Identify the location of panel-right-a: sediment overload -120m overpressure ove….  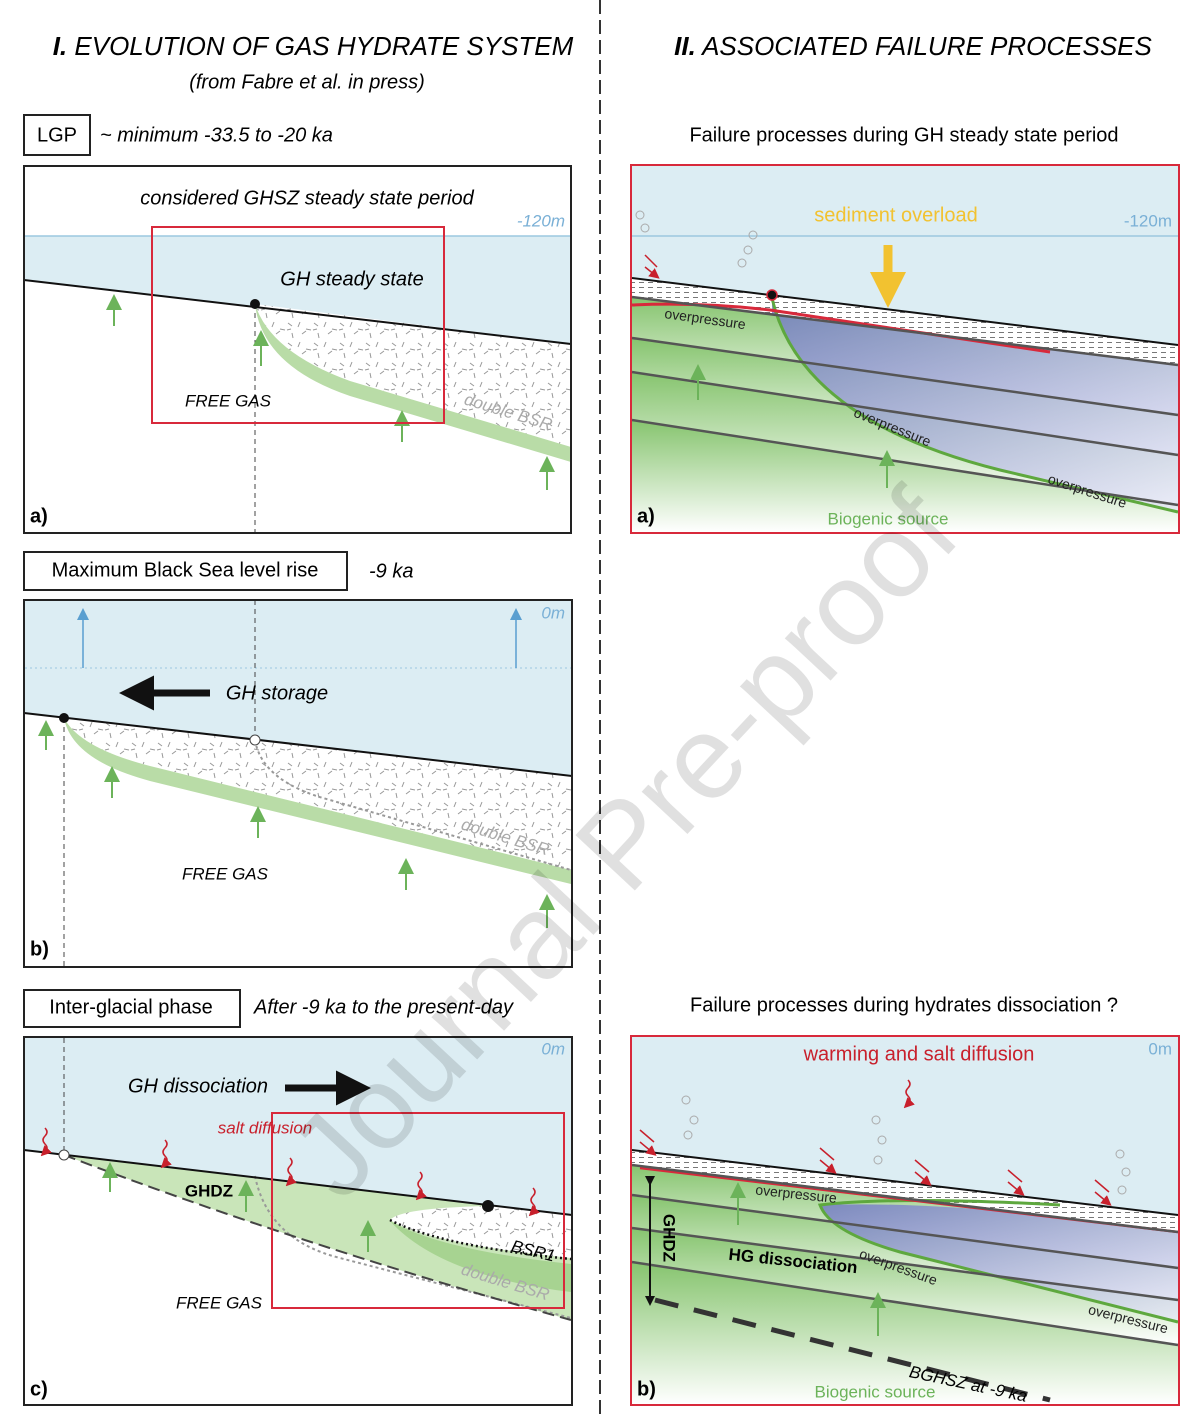
(905, 349).